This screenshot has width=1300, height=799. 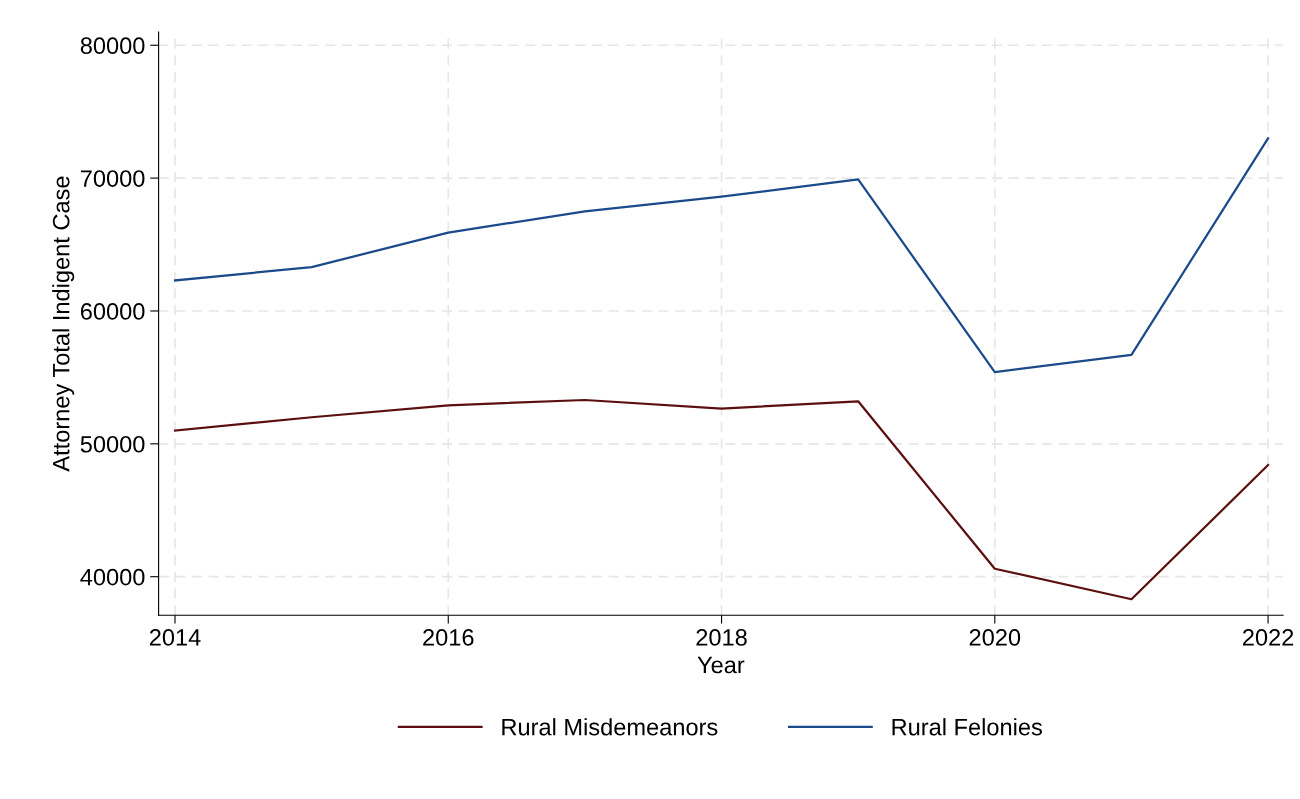 I want to click on legend-label: Rural Felonies, so click(x=967, y=727).